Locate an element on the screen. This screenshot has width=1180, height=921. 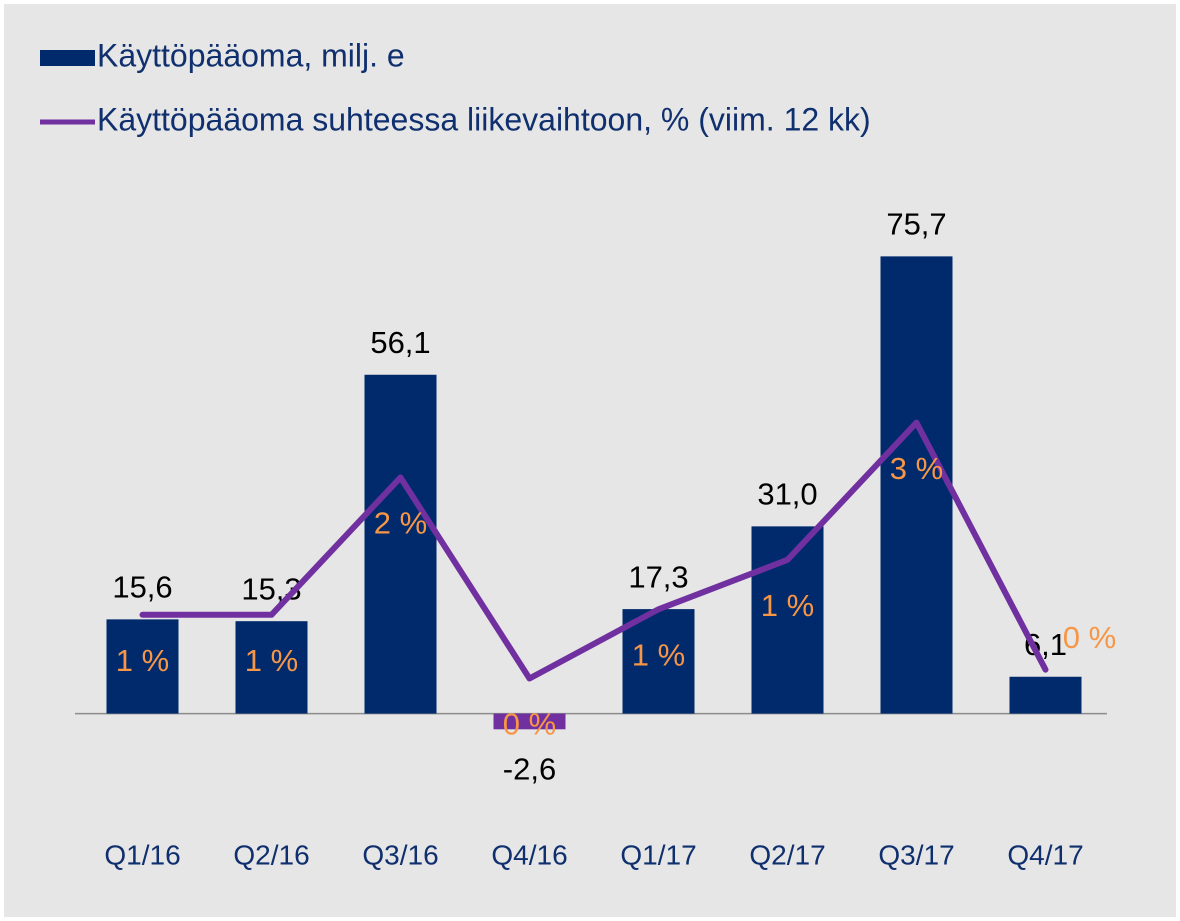
legend-label: Käyttöpääoma, milj. e is located at coordinates (251, 55).